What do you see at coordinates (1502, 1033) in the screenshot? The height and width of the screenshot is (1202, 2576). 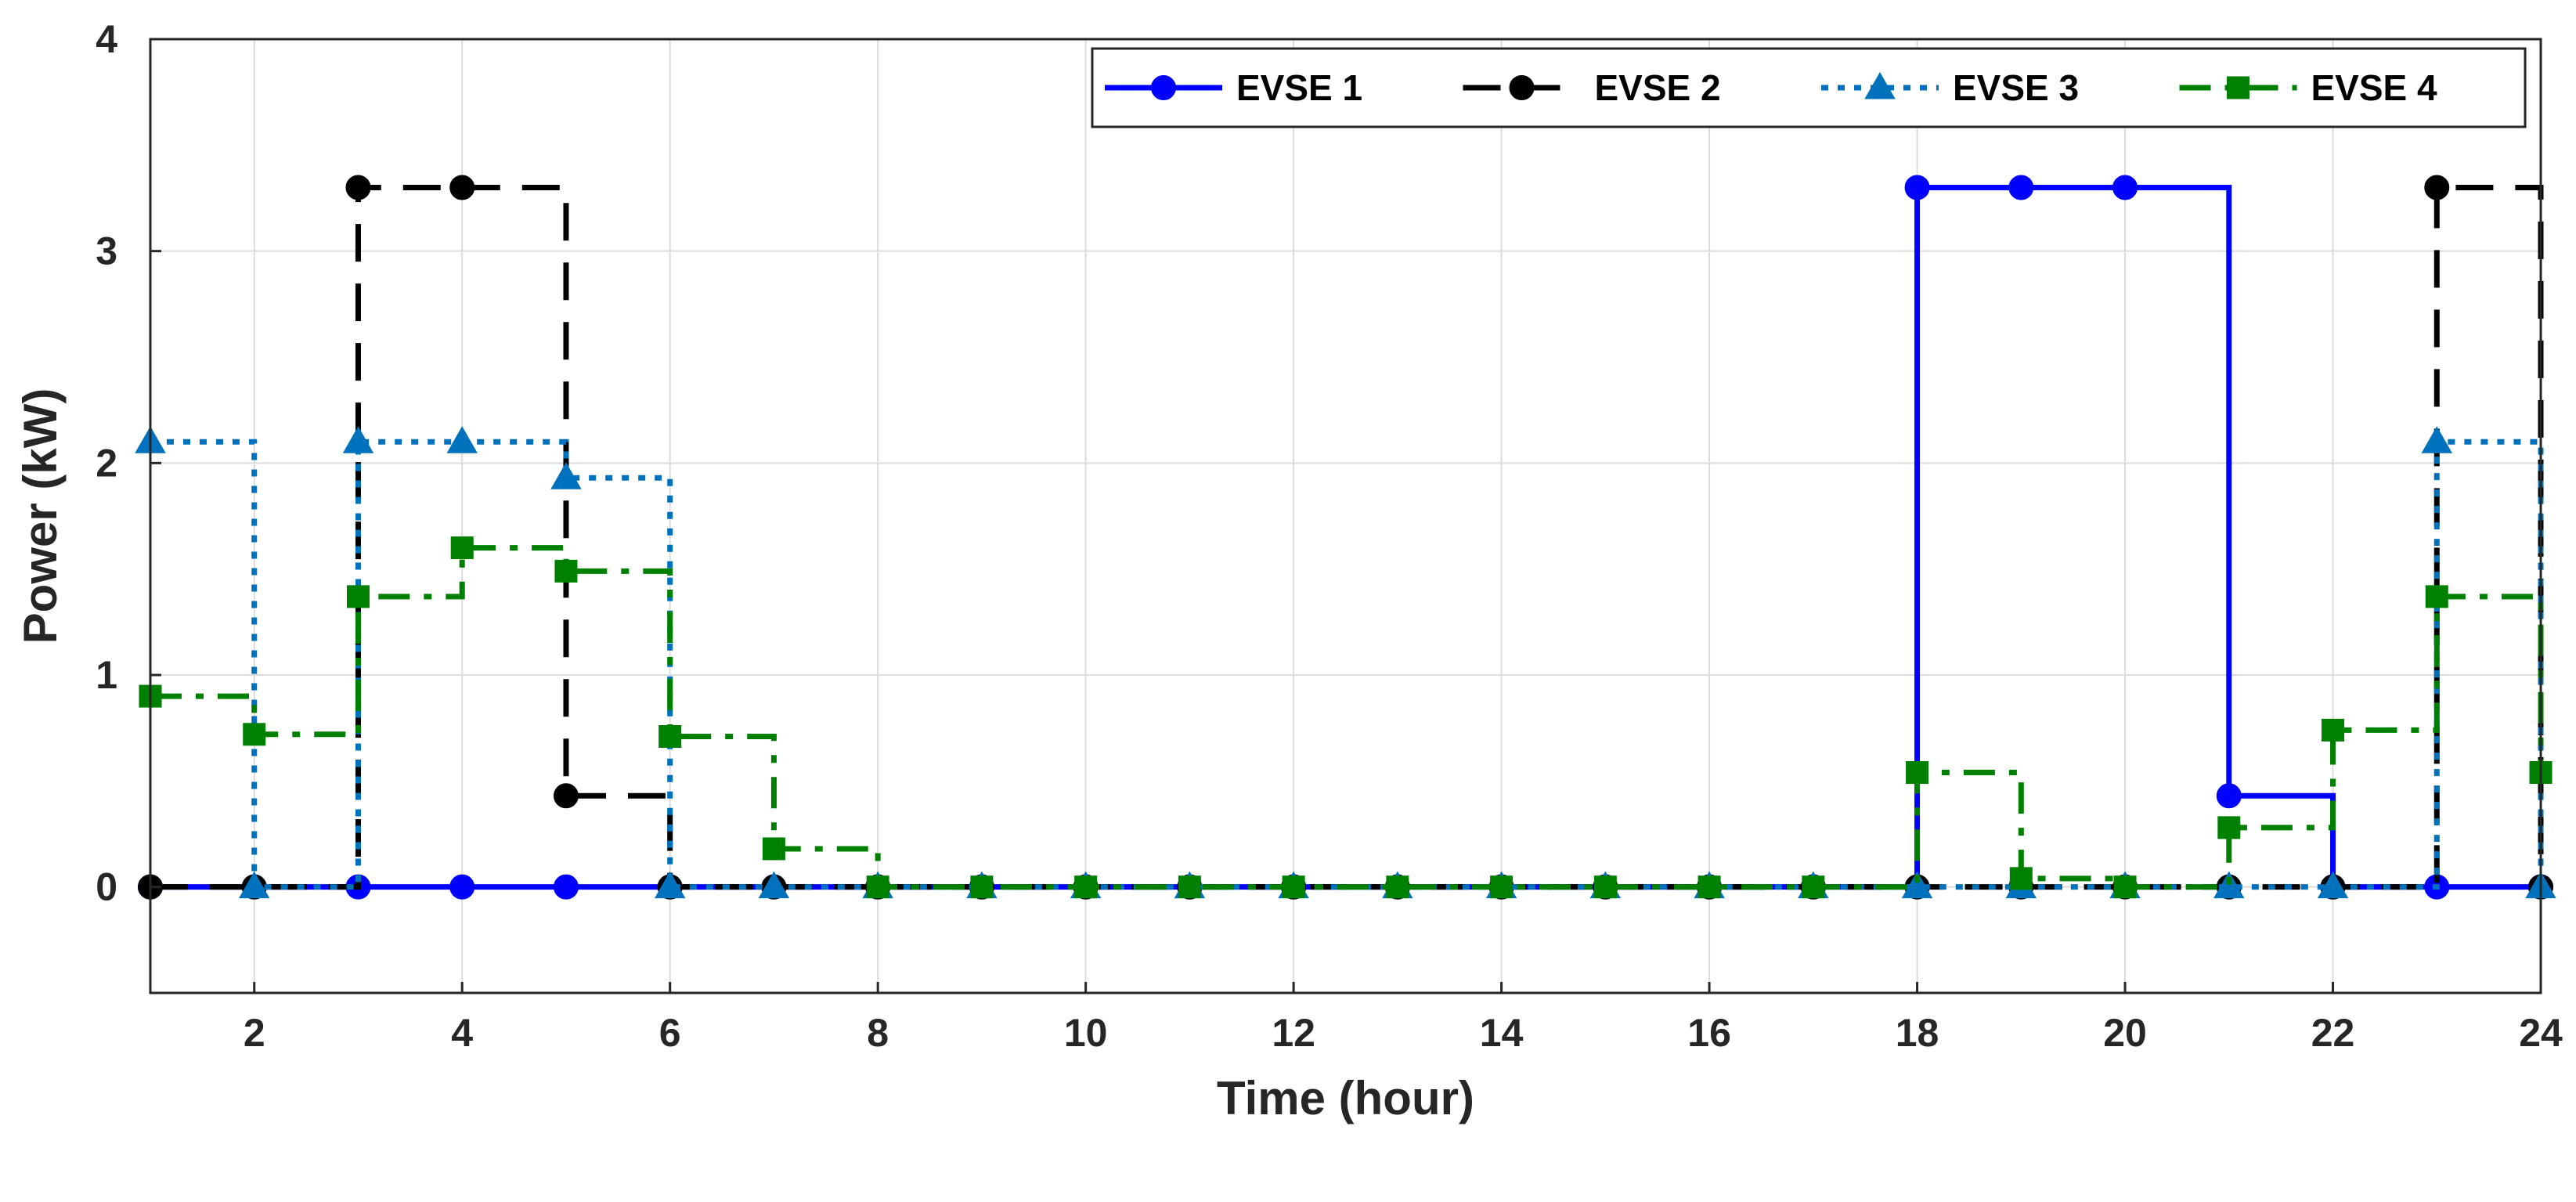 I see `x-tick-label: 14` at bounding box center [1502, 1033].